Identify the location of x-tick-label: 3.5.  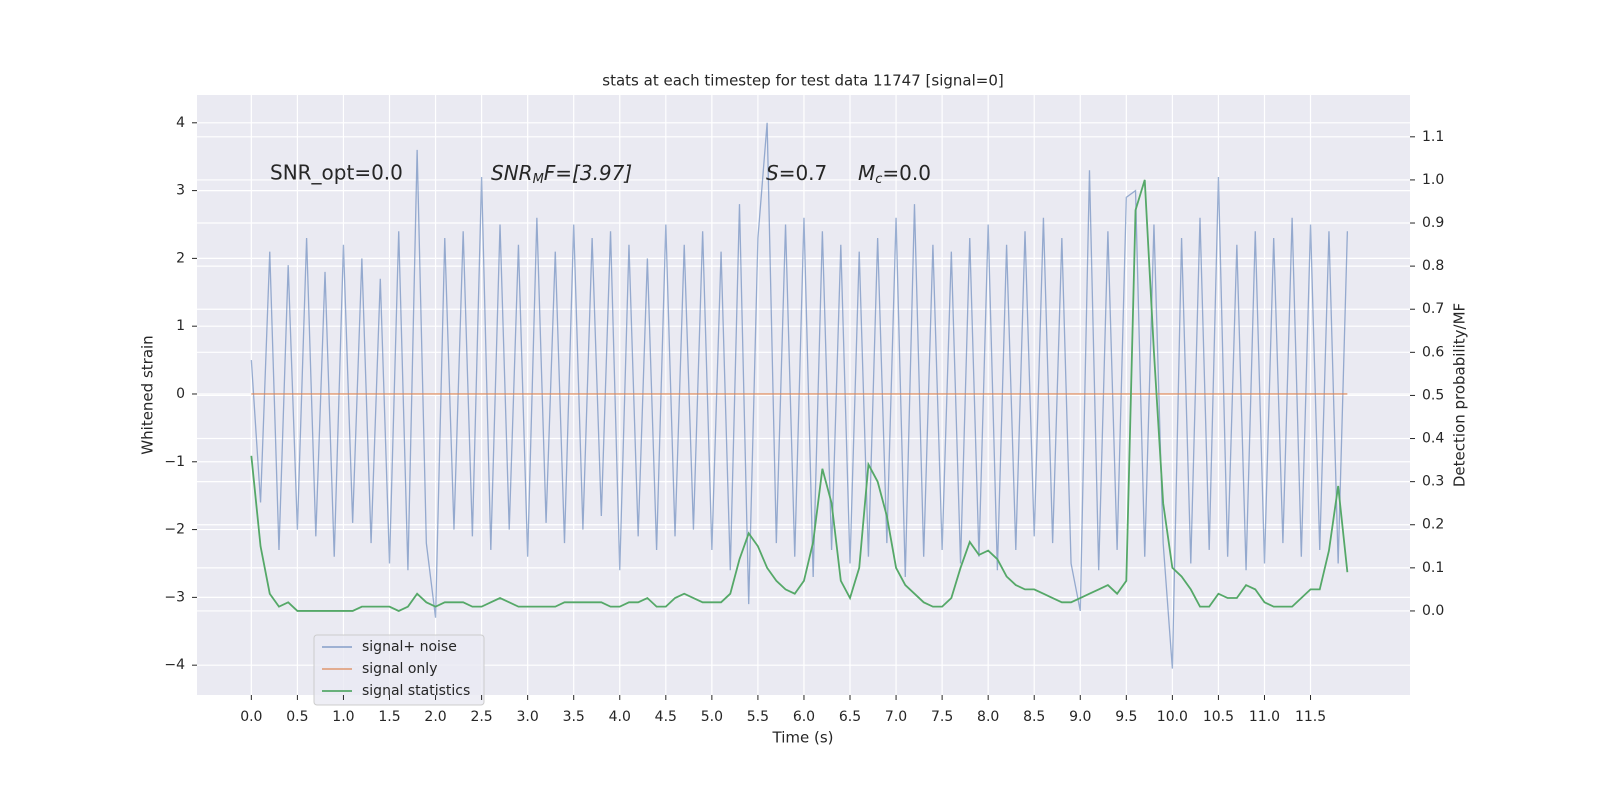
(574, 717).